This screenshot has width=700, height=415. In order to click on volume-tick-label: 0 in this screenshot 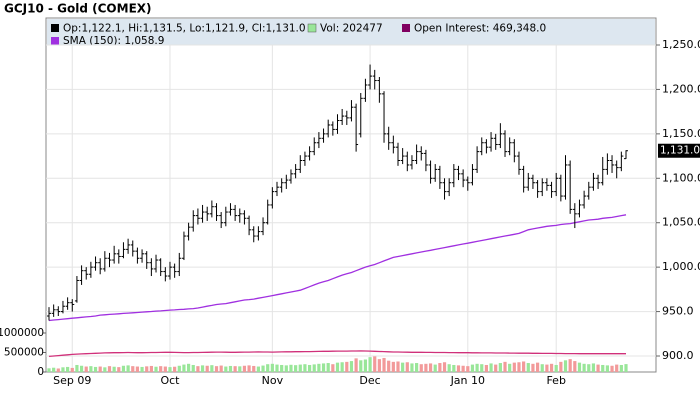, I will do `click(40, 372)`.